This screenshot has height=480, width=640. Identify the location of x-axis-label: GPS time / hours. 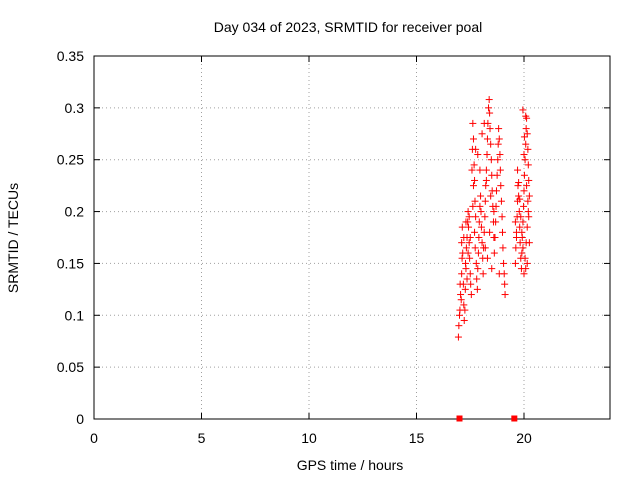
(350, 465).